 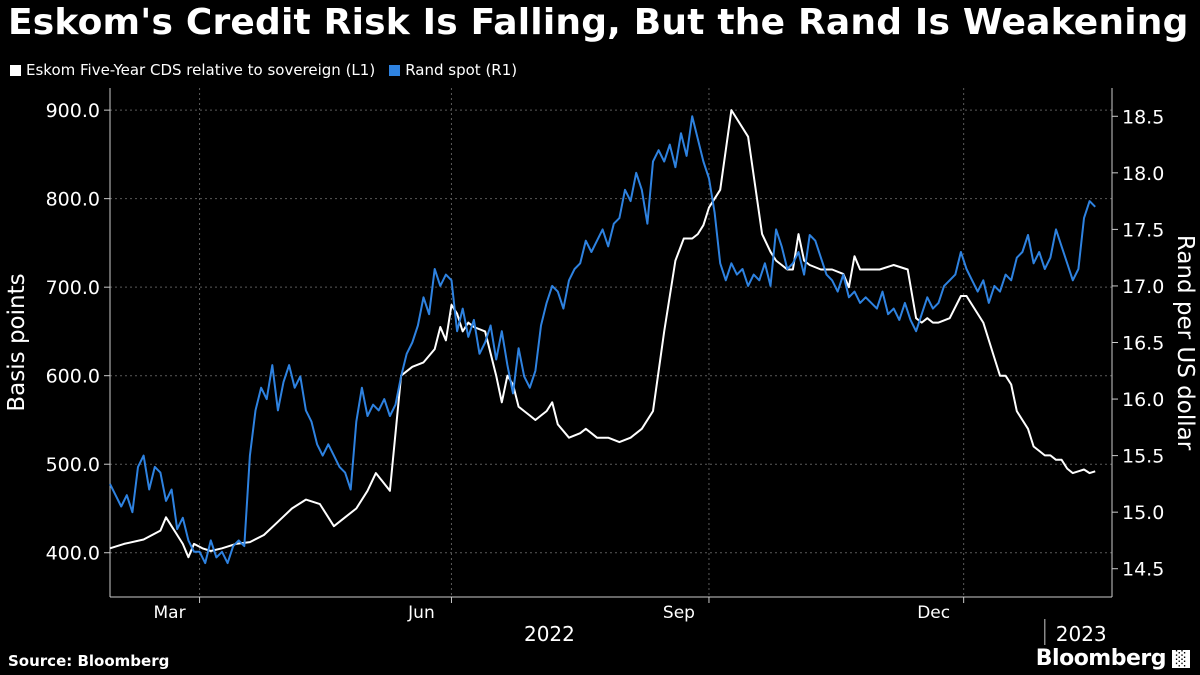 I want to click on y-tick-label-left: 700.0, so click(x=73, y=288).